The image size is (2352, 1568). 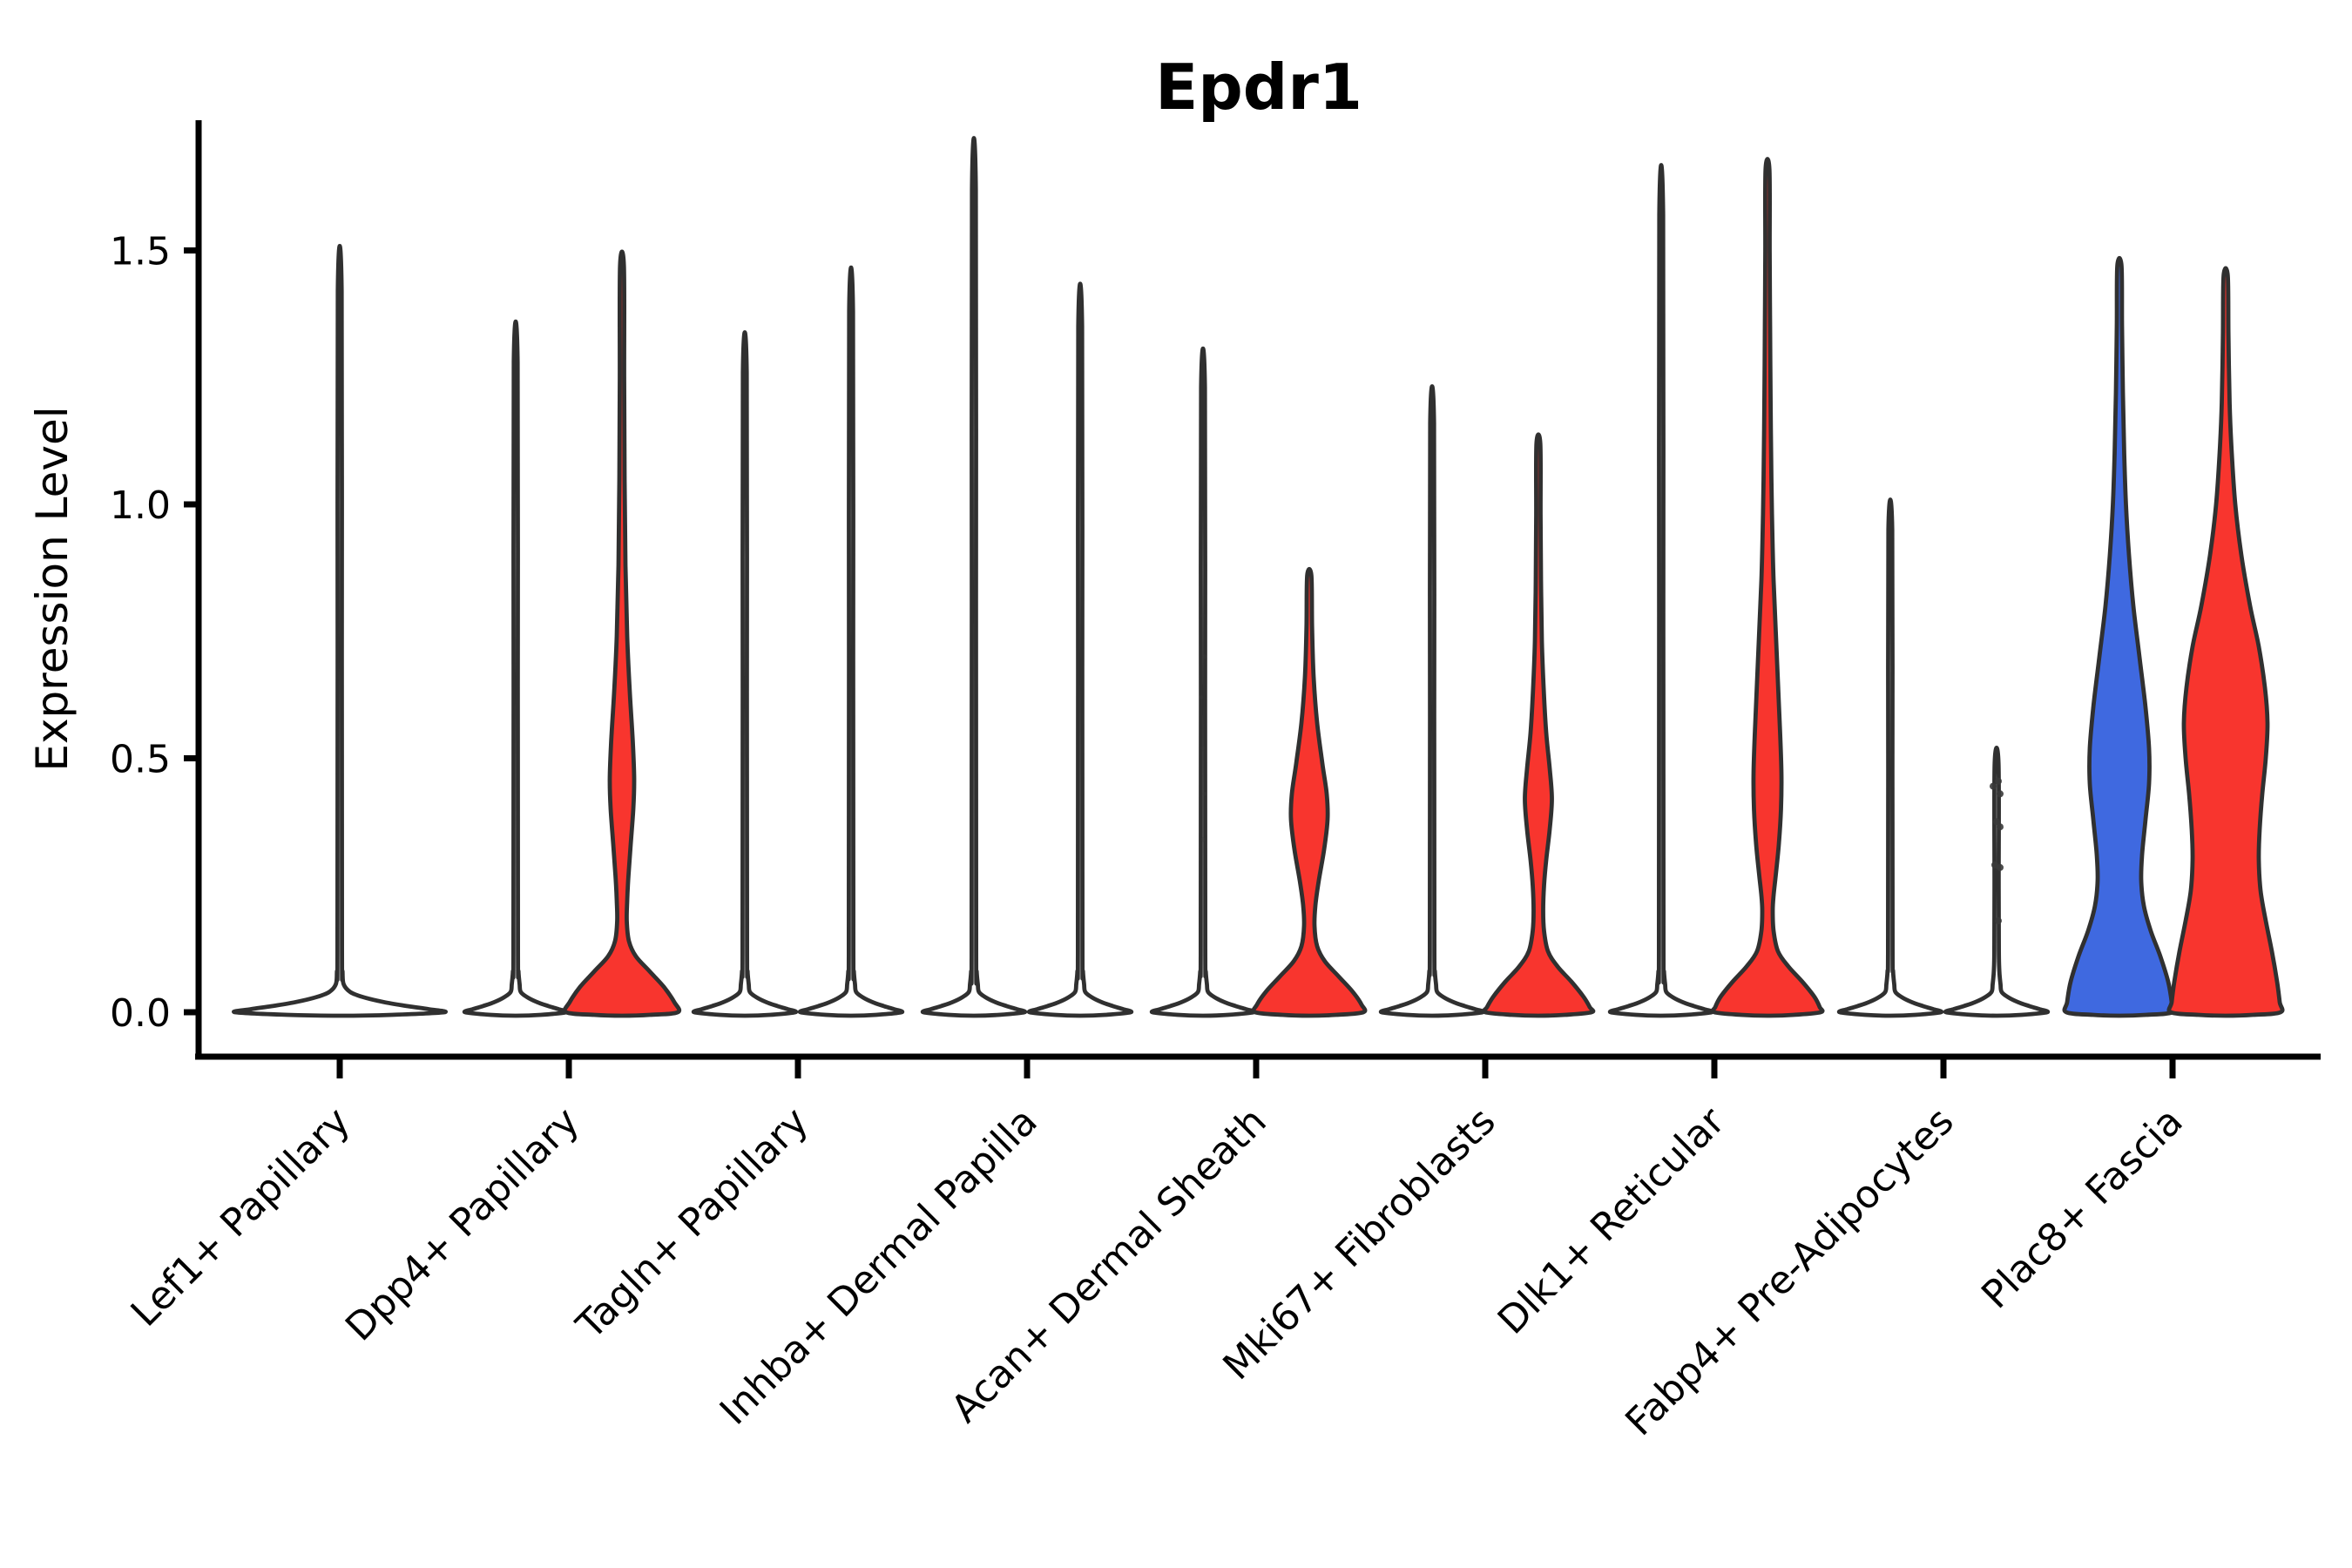 What do you see at coordinates (622, 633) in the screenshot?
I see `violin-dpp4-papillary-red` at bounding box center [622, 633].